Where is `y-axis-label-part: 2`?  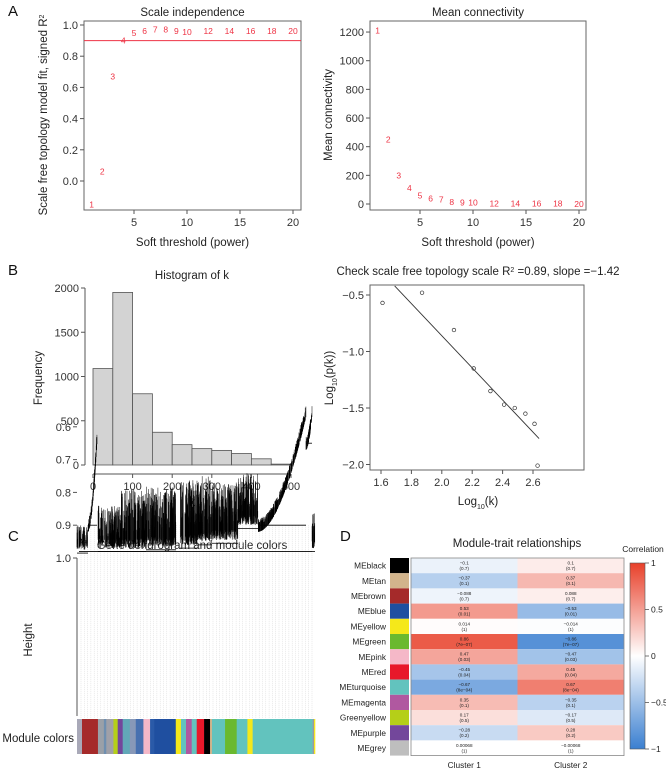
y-axis-label-part: 2 is located at coordinates (42, 17).